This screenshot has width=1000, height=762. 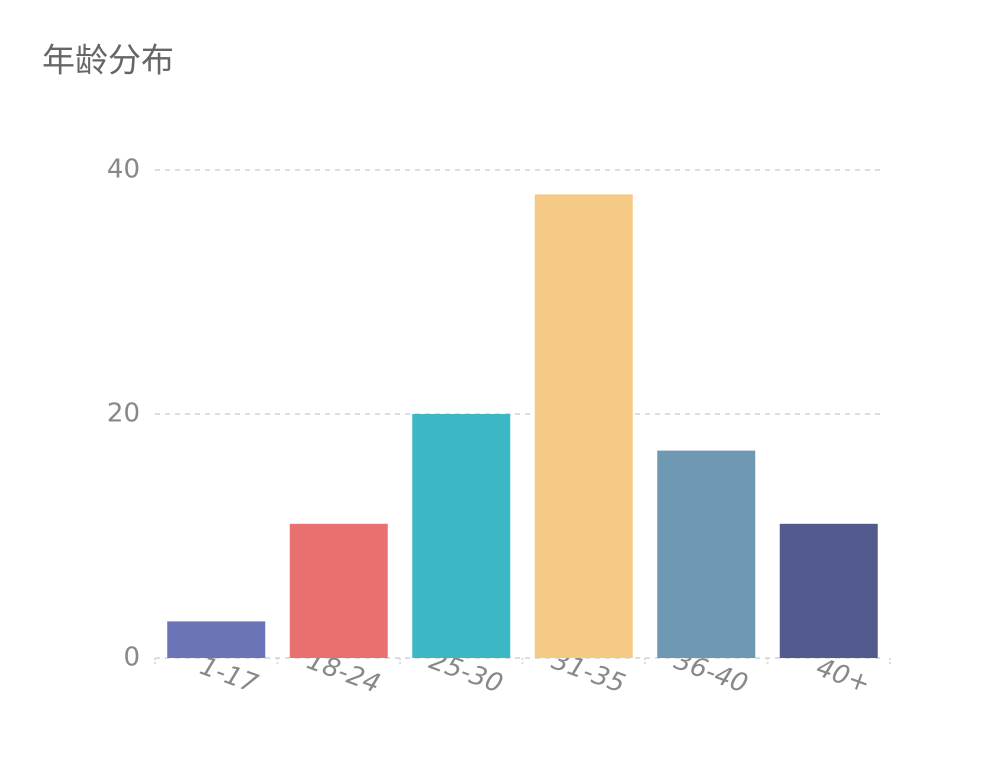 What do you see at coordinates (131, 658) in the screenshot?
I see `y-tick-label: 0` at bounding box center [131, 658].